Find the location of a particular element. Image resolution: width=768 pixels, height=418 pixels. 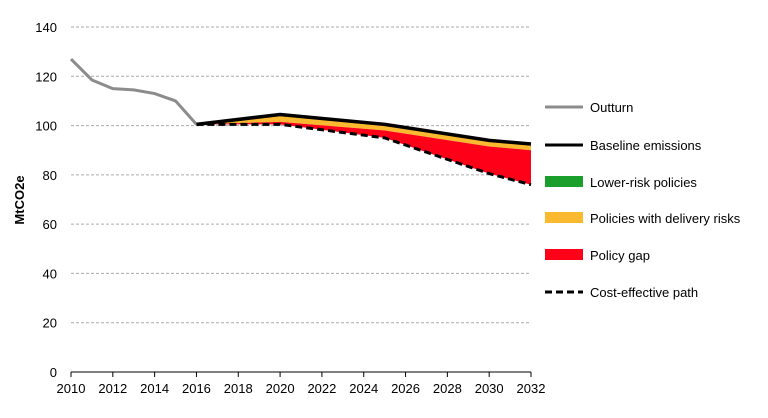

y-axis-label: MtCO2e is located at coordinates (19, 199).